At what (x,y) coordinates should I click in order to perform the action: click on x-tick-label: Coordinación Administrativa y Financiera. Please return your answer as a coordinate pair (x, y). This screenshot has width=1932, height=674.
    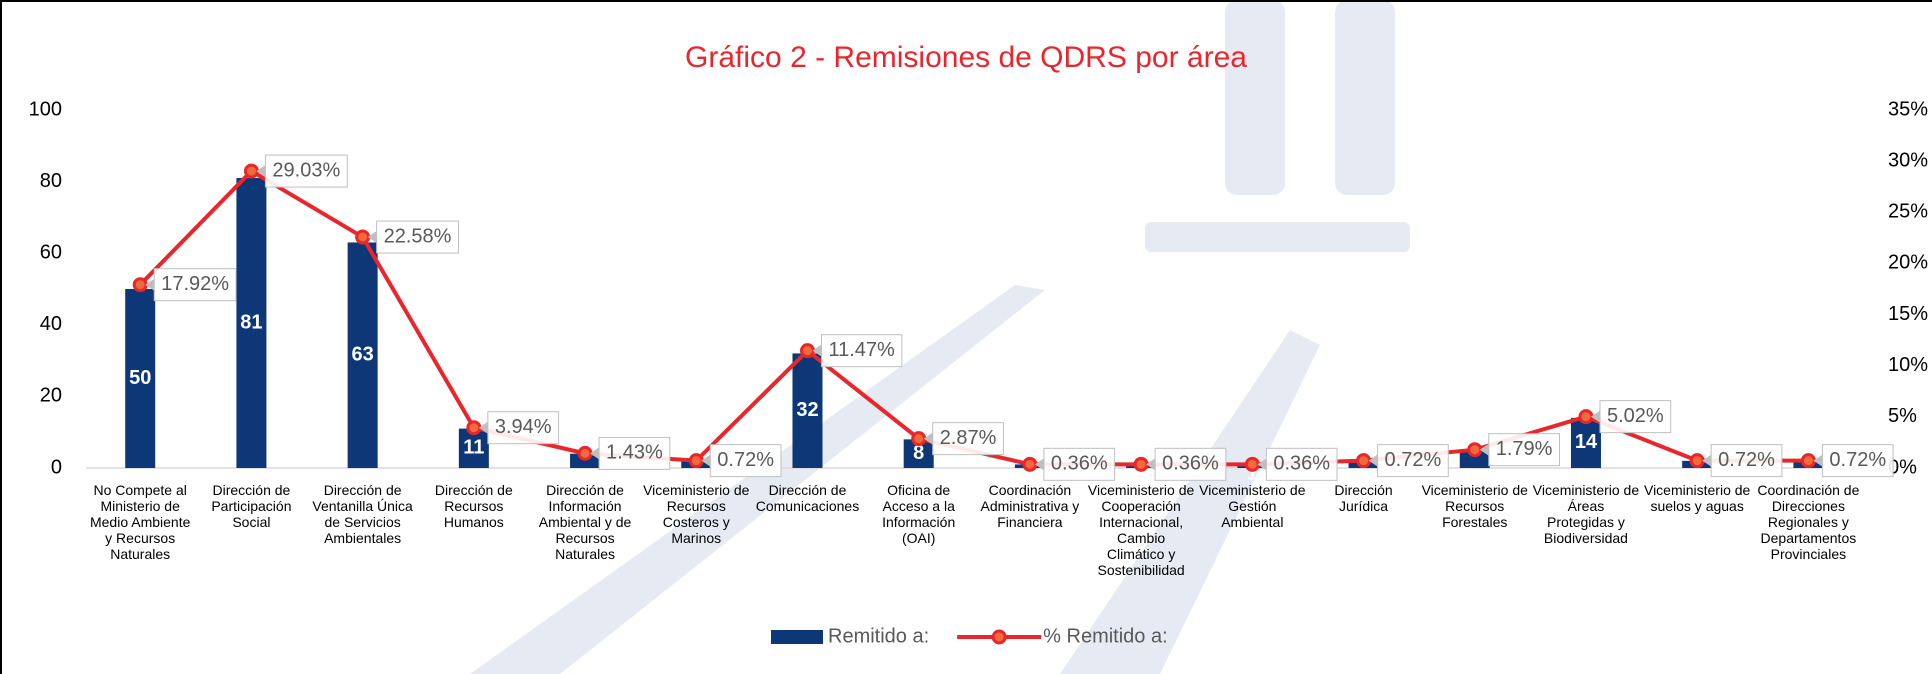
    Looking at the image, I should click on (1030, 506).